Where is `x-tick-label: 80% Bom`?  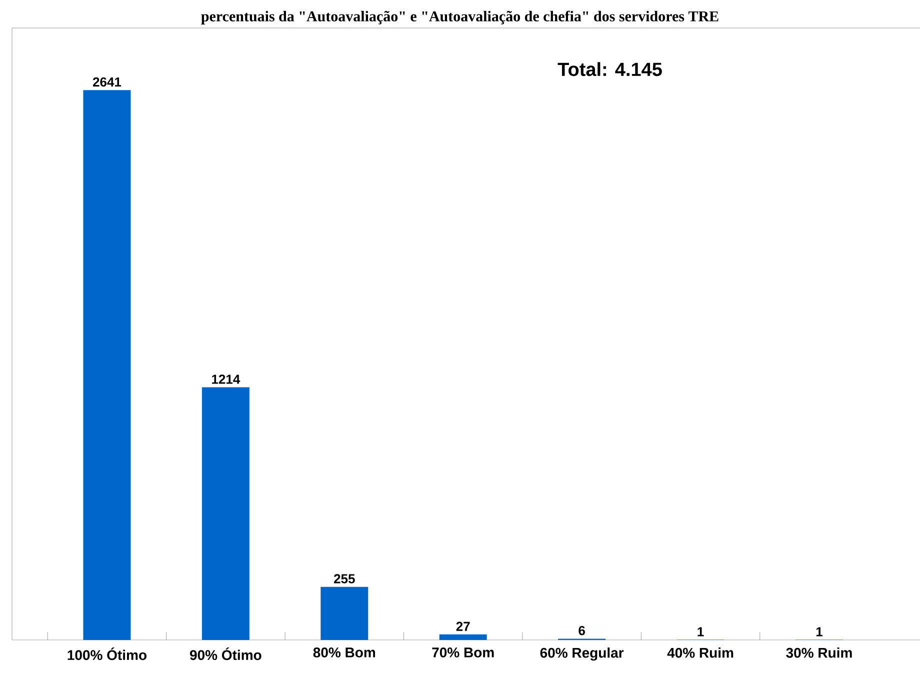
x-tick-label: 80% Bom is located at coordinates (344, 653).